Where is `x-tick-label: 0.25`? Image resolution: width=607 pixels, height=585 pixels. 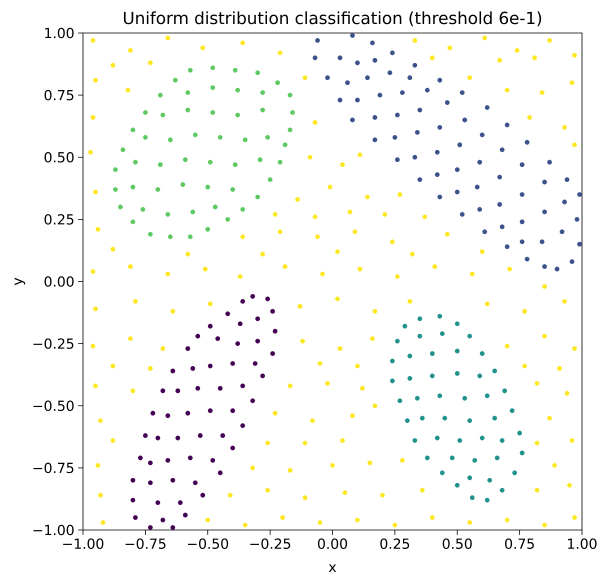 x-tick-label: 0.25 is located at coordinates (395, 543).